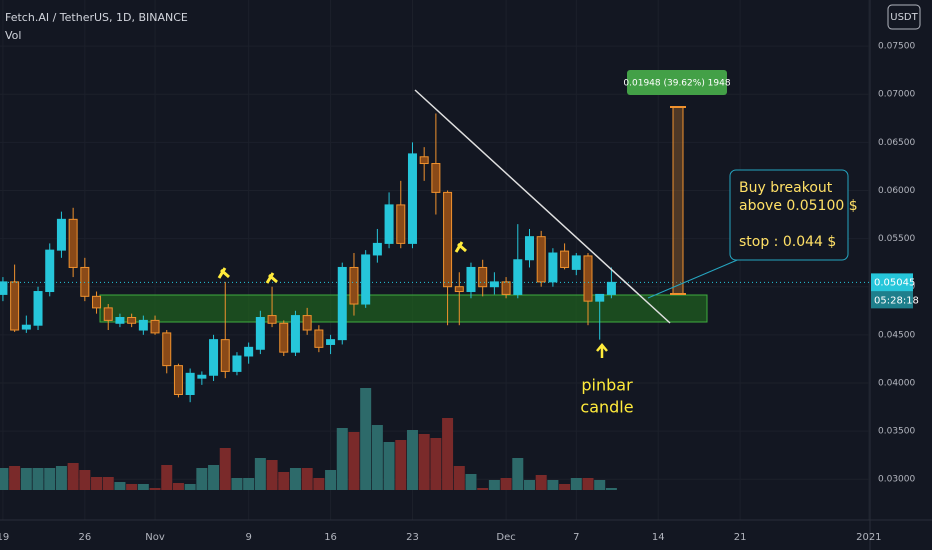  What do you see at coordinates (896, 191) in the screenshot?
I see `y-tick-label: 0.06000` at bounding box center [896, 191].